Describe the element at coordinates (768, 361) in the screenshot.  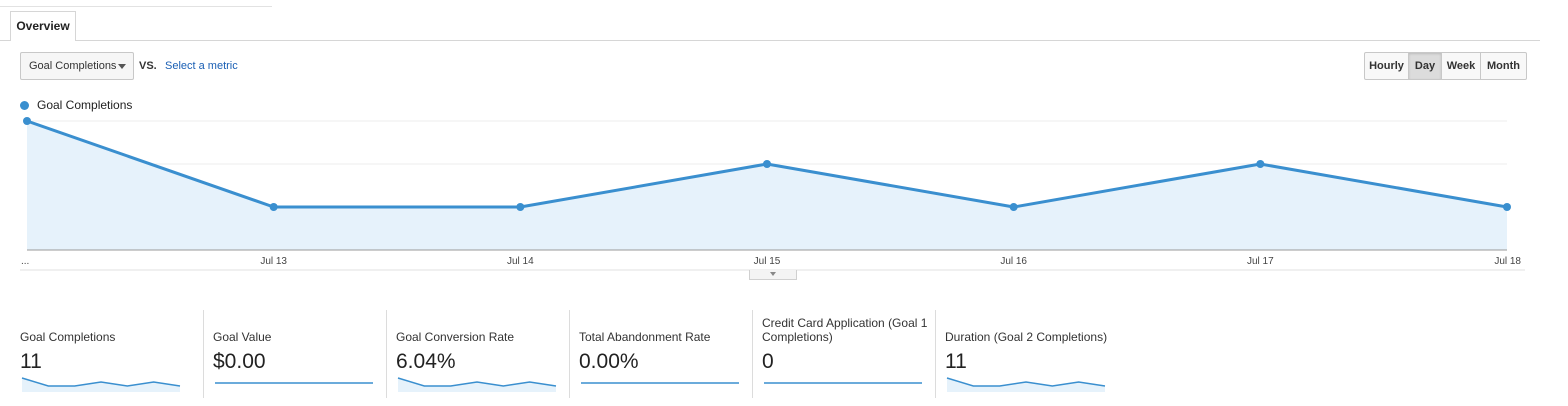
I see `scorecard-value: 0` at that location.